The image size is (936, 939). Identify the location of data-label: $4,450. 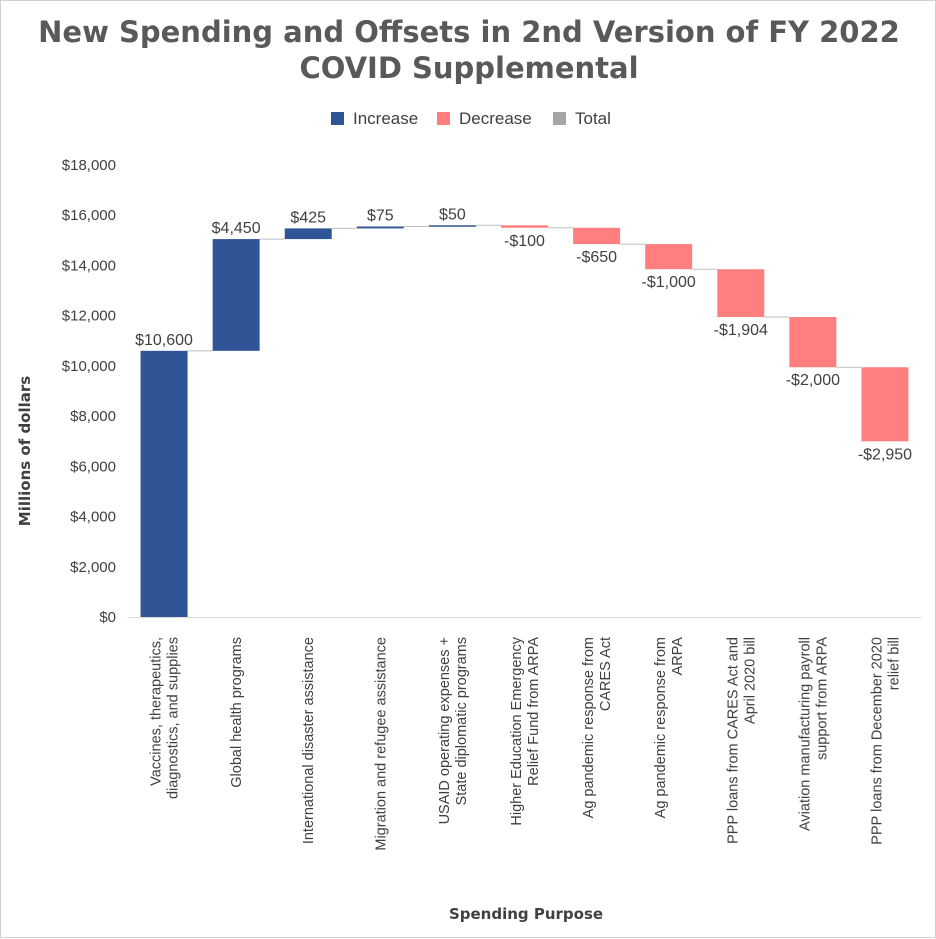
(236, 228).